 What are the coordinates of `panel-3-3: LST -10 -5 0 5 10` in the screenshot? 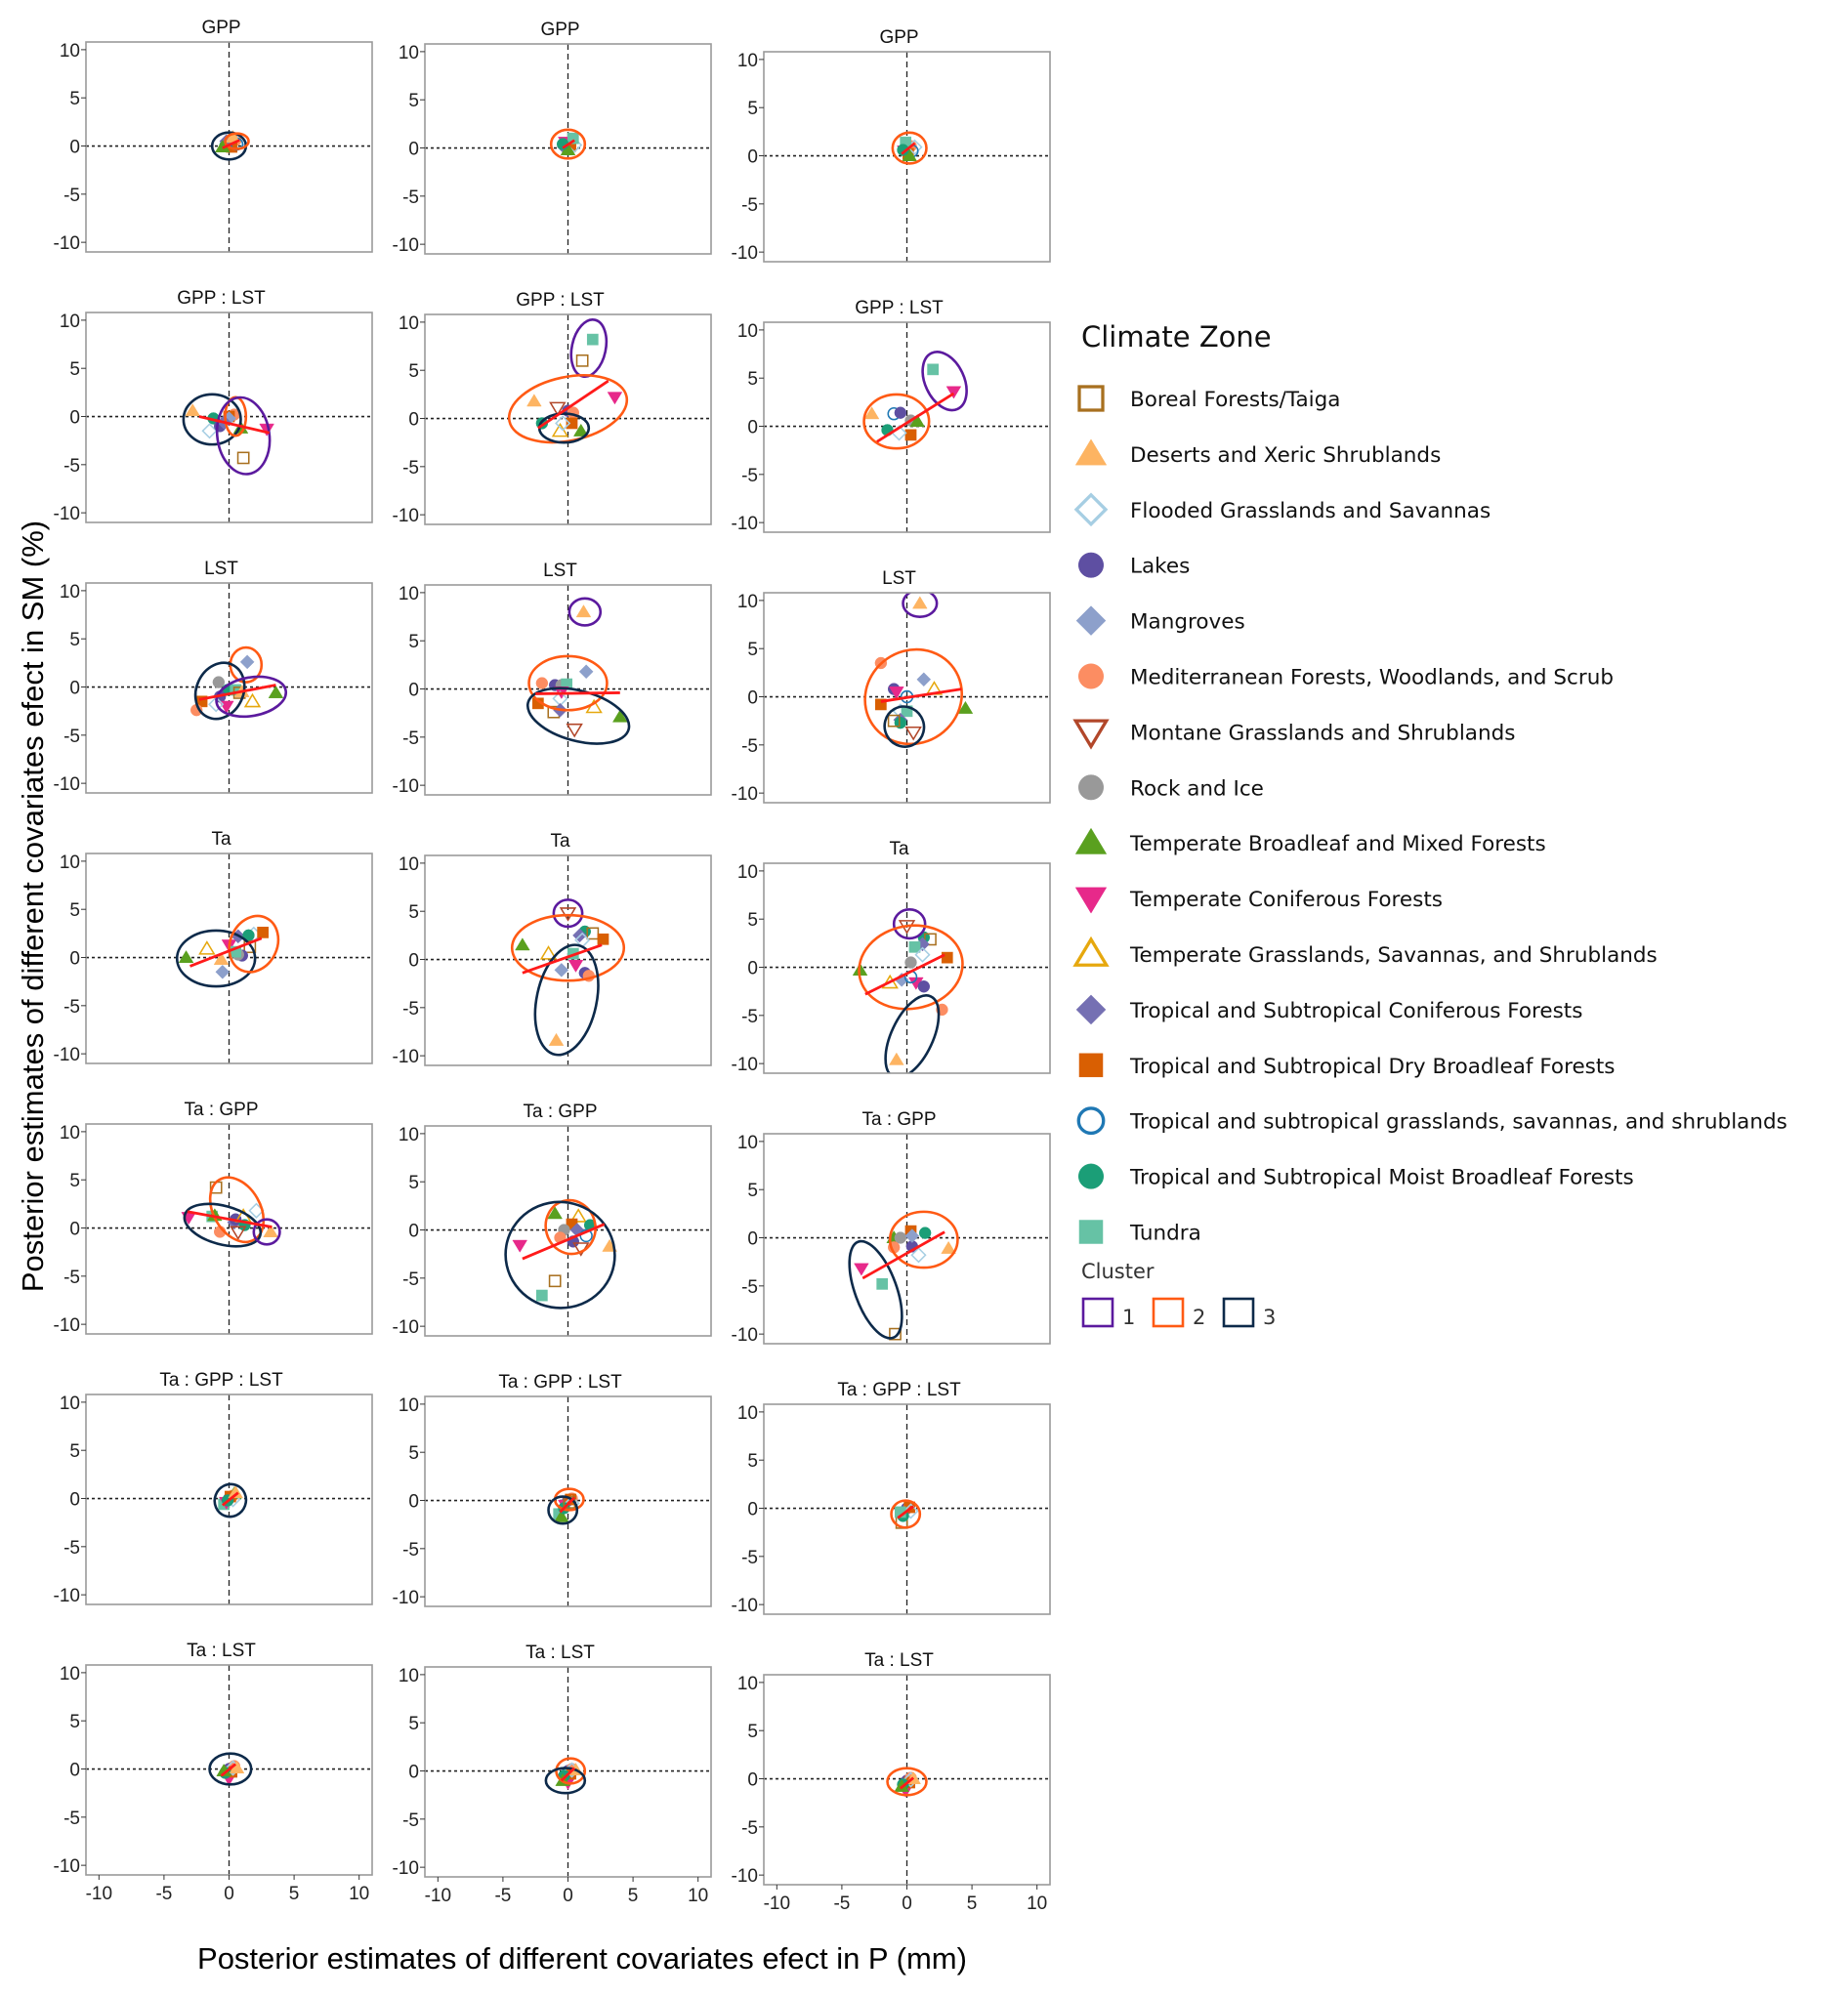 It's located at (891, 686).